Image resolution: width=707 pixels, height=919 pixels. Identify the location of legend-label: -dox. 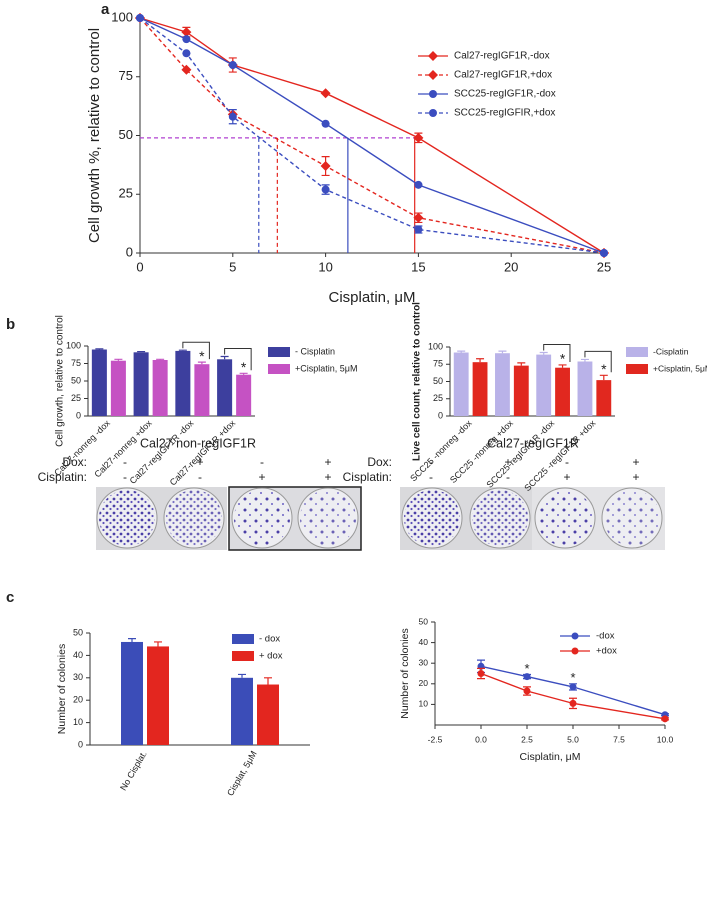
(605, 636).